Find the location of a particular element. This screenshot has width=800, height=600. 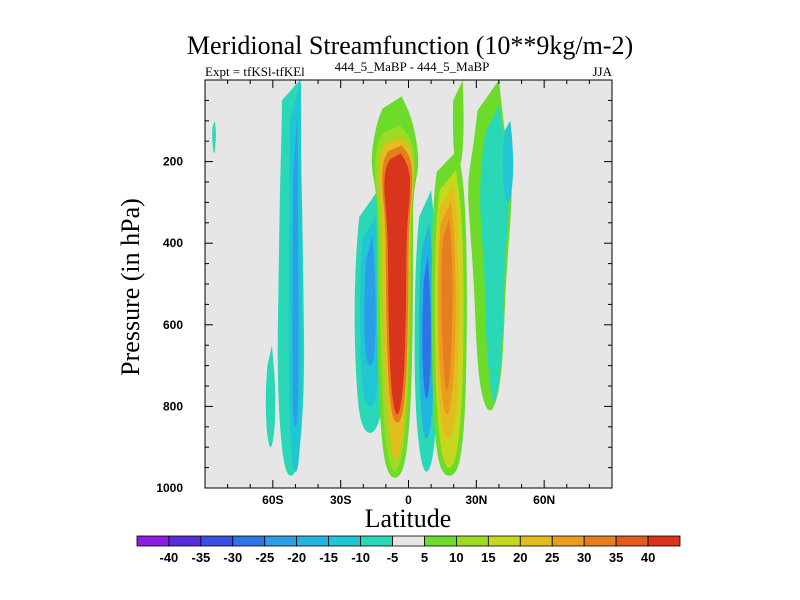

y-tick-label: 600 is located at coordinates (173, 325).